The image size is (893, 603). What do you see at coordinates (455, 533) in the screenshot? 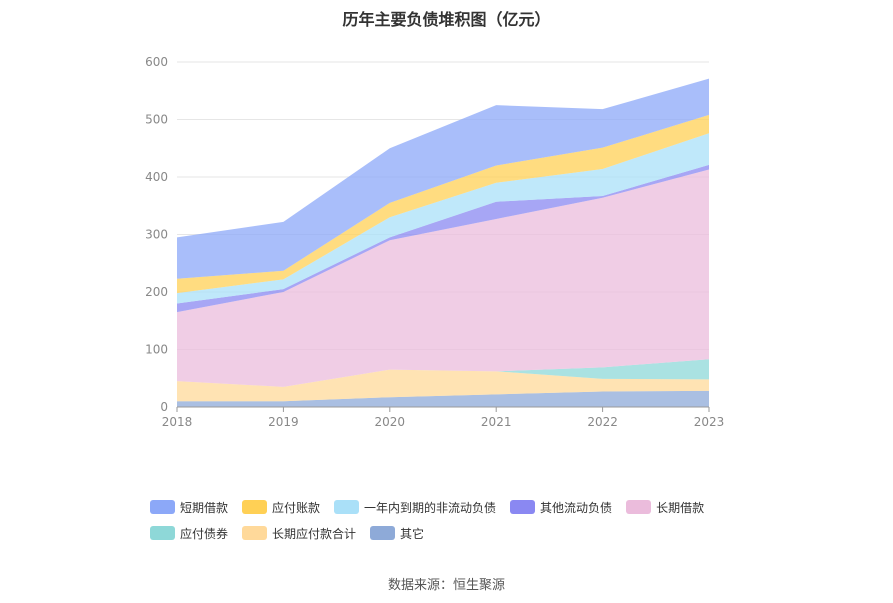
I see `legend-row: 应付债券 长期应付款合计 其它` at bounding box center [455, 533].